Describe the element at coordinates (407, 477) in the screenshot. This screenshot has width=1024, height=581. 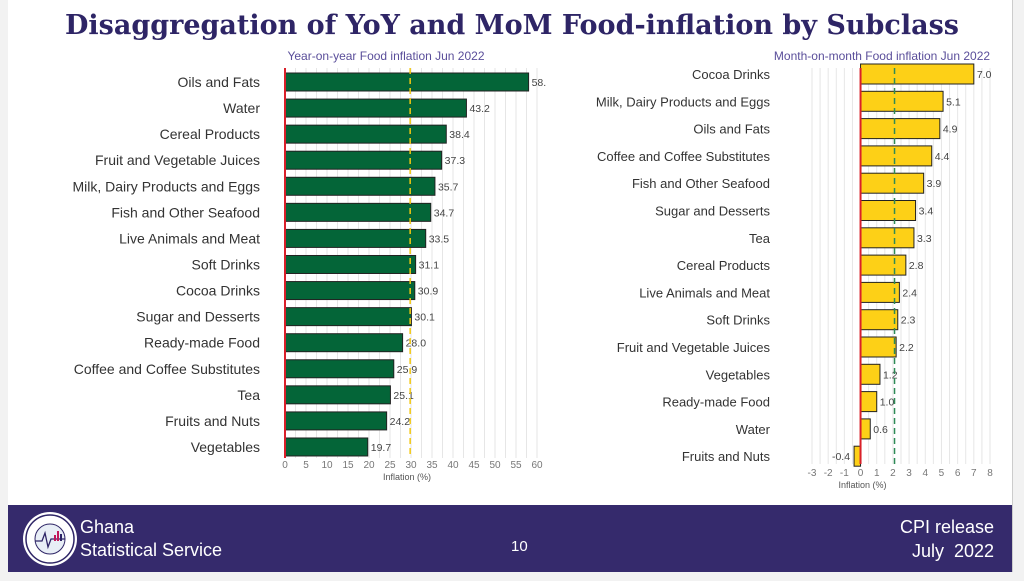
I see `x-axis-label: Inflation (%)` at that location.